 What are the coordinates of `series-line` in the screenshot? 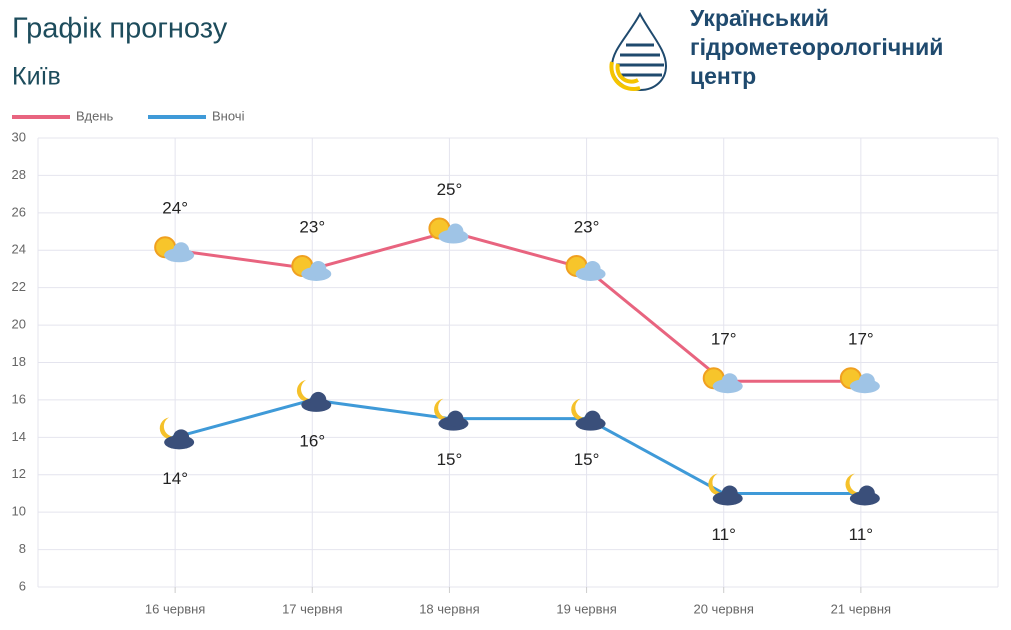 It's located at (517, 446).